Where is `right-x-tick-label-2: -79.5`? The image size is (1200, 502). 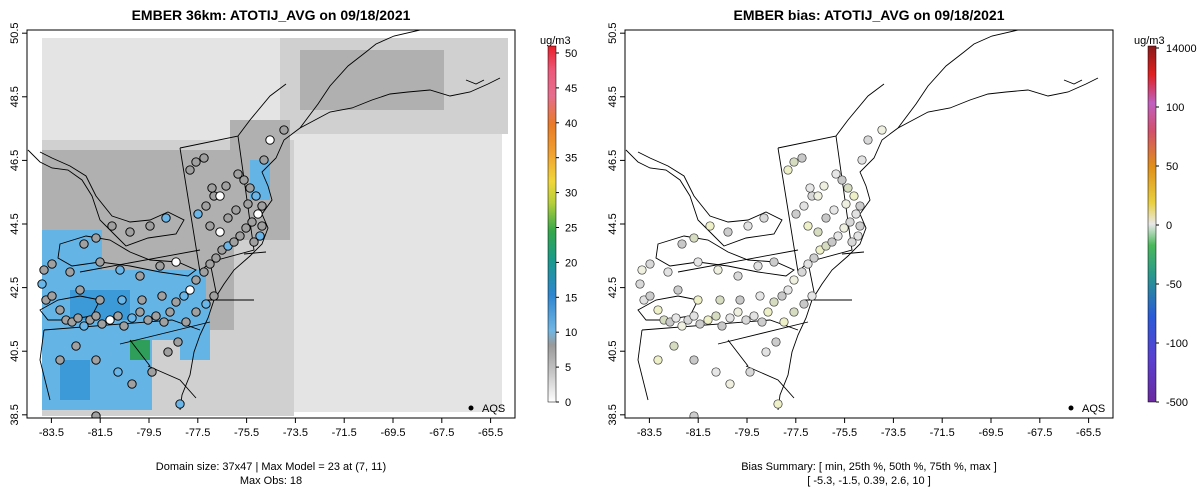 right-x-tick-label-2: -79.5 is located at coordinates (746, 433).